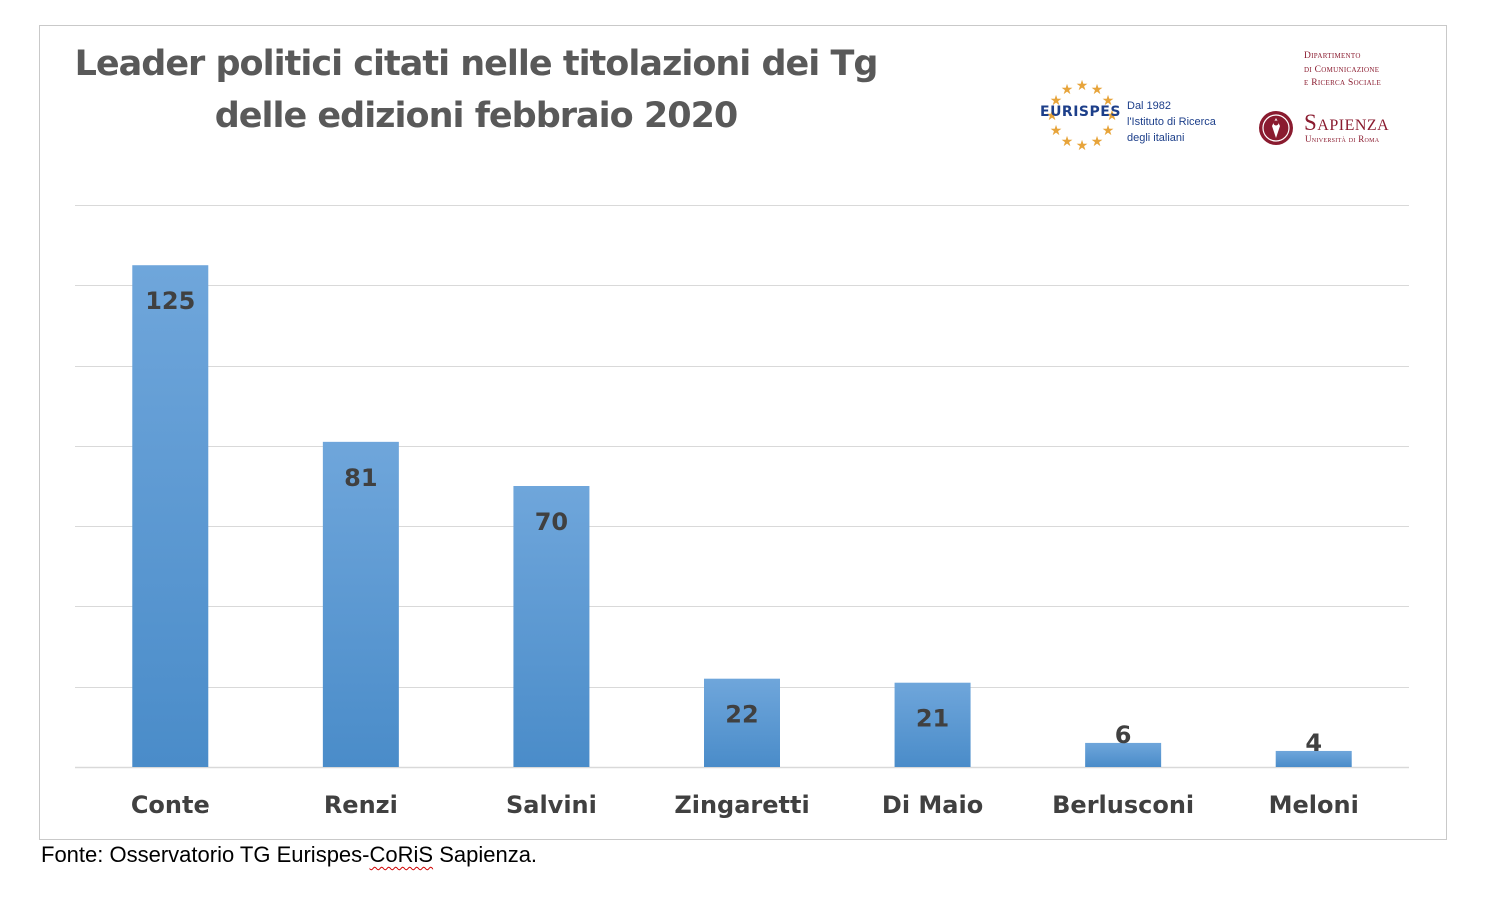  Describe the element at coordinates (1332, 56) in the screenshot. I see `sapienza-department-1: Dipartimento` at that location.